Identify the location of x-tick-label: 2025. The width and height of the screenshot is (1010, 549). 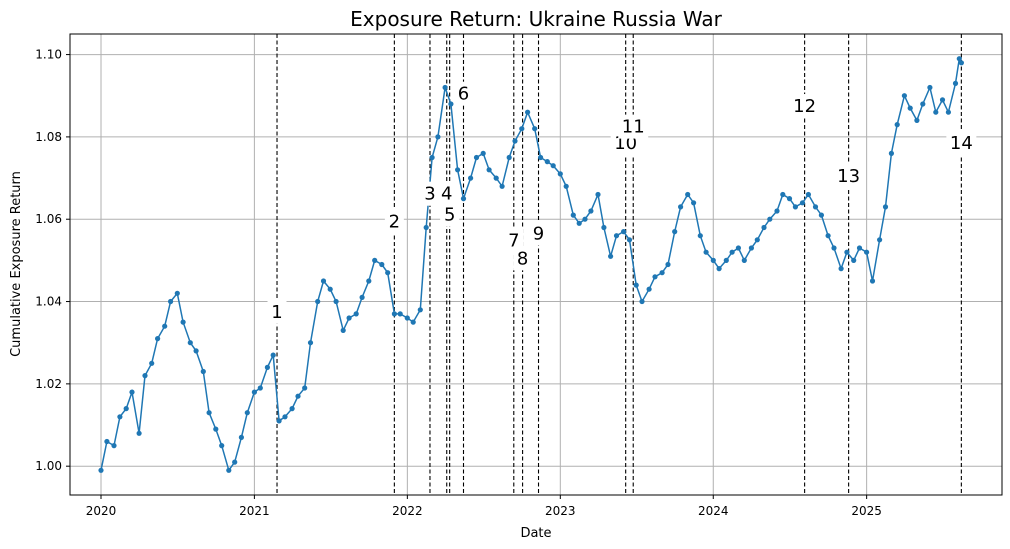
(866, 511).